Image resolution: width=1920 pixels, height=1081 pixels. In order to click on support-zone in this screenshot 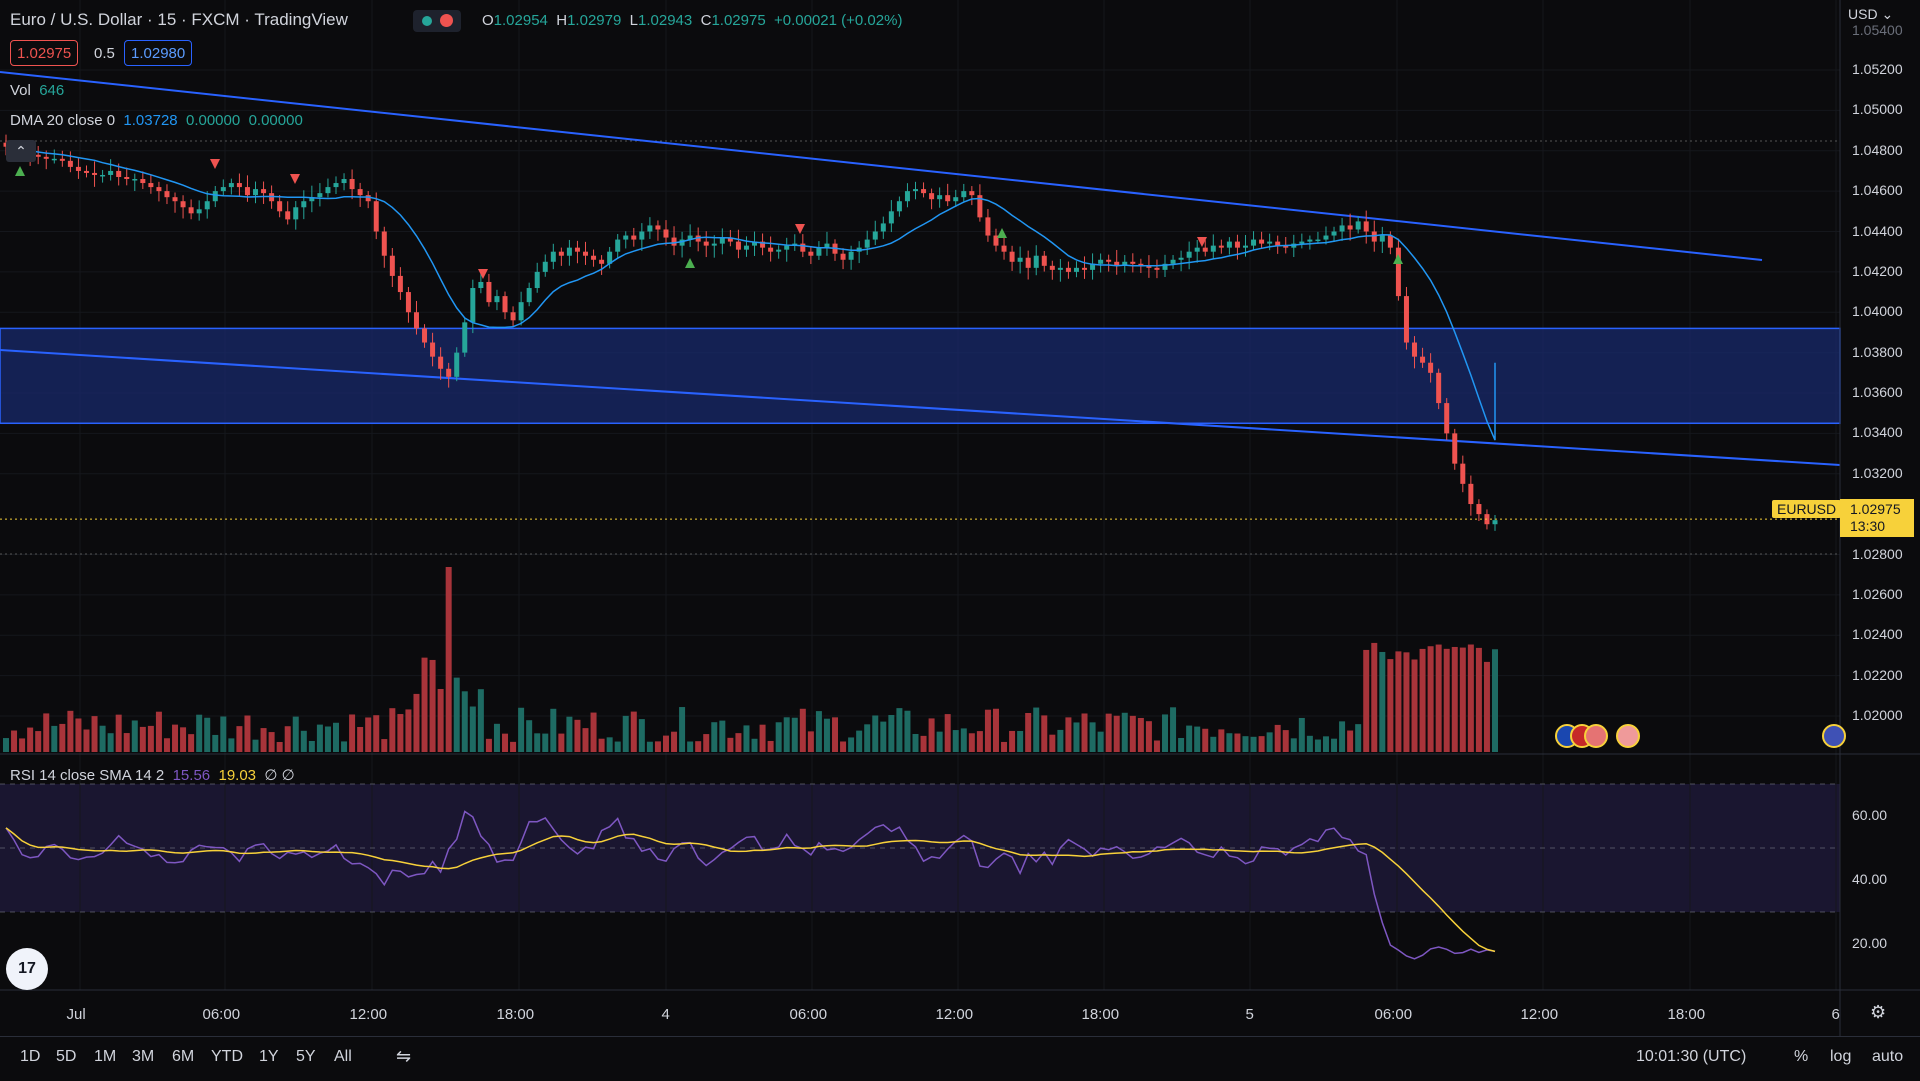, I will do `click(920, 376)`.